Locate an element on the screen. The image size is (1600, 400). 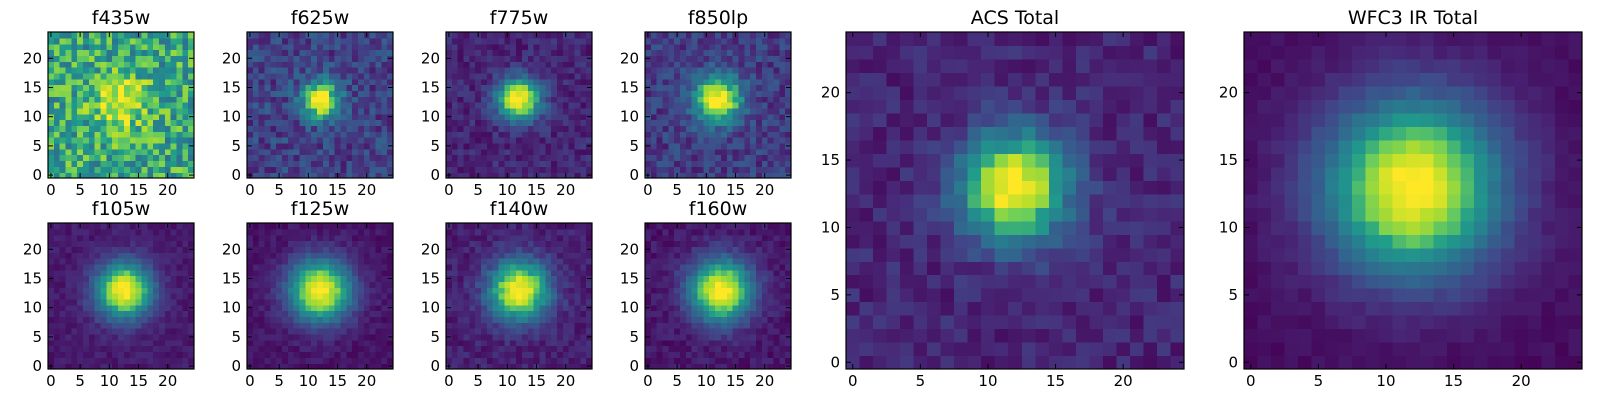
heatmap-cells is located at coordinates (320, 296).